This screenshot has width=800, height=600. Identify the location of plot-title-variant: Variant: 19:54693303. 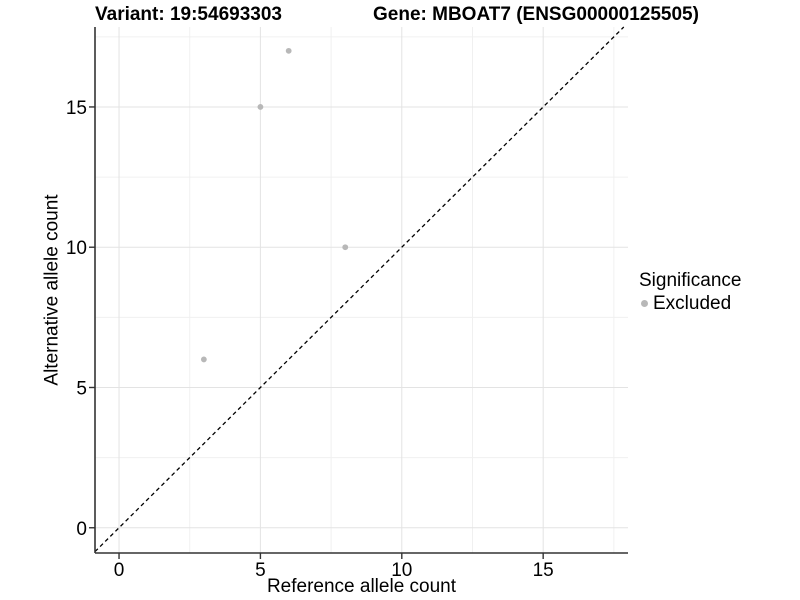
(188, 14).